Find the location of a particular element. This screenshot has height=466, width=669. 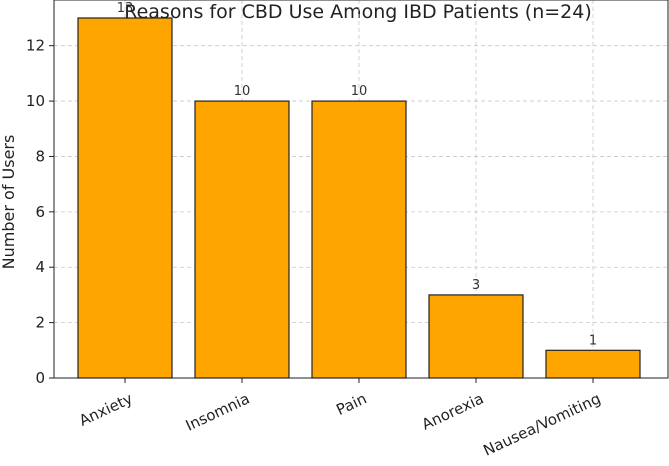

y-tick-label: 10 is located at coordinates (35, 101).